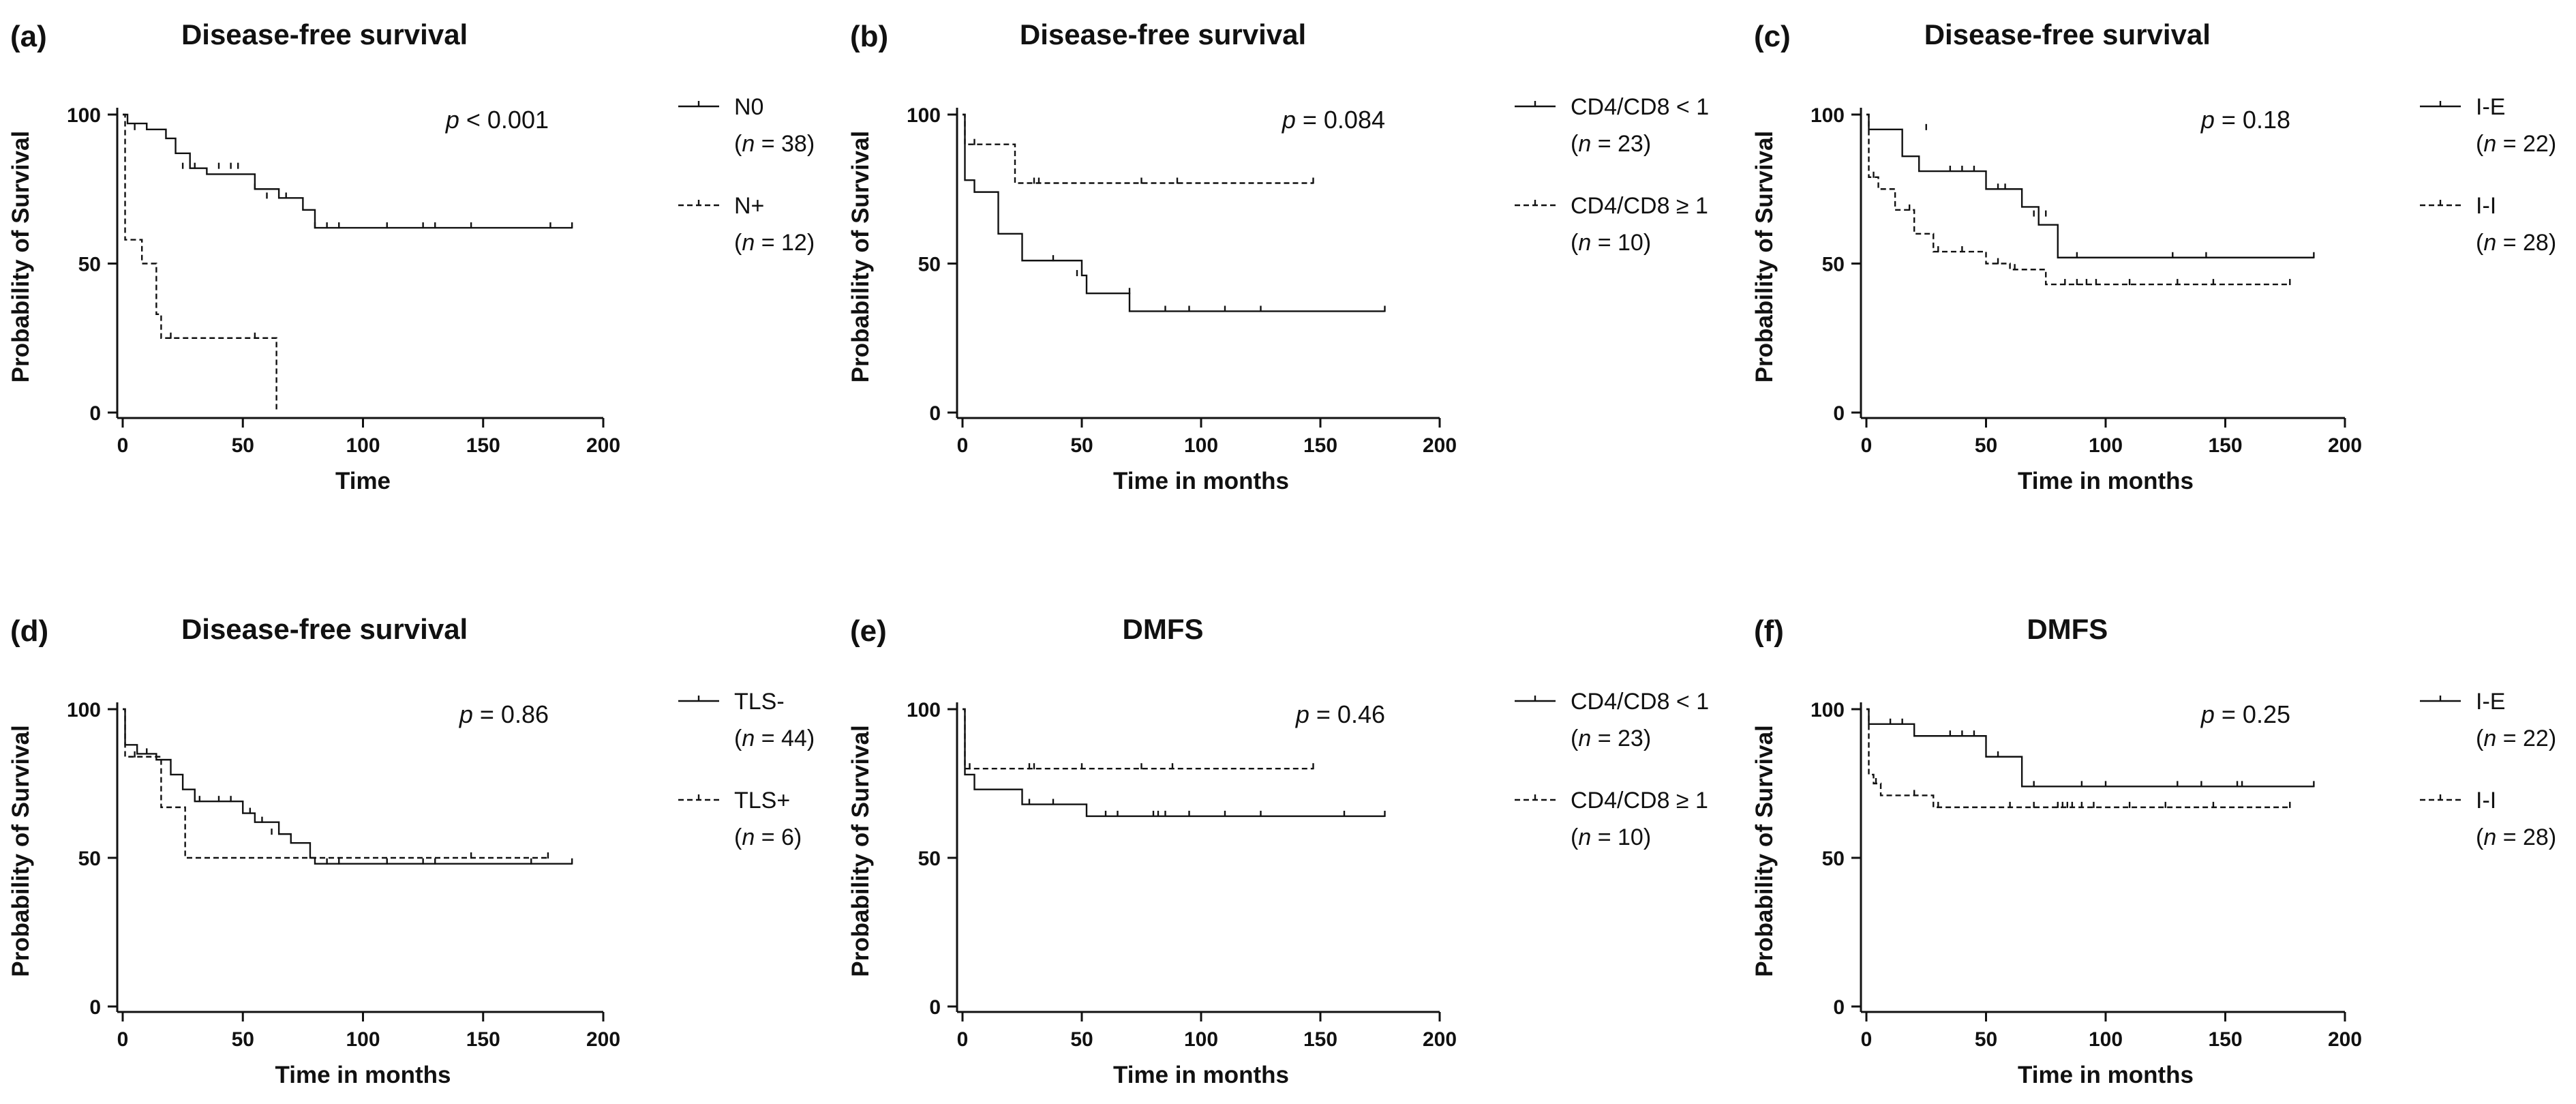 Image resolution: width=2576 pixels, height=1104 pixels. Describe the element at coordinates (2526, 243) in the screenshot. I see `legend-n-value: = 28)` at that location.